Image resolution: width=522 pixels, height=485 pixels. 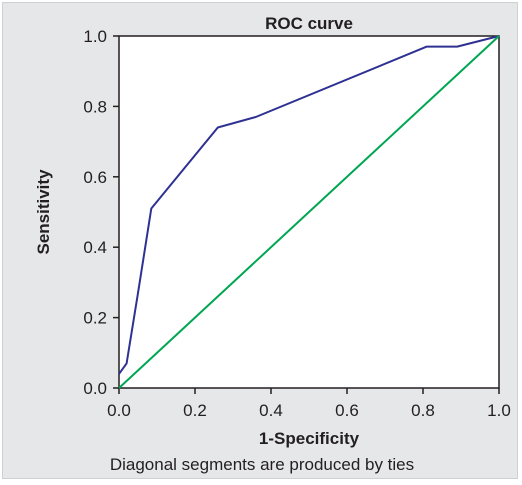 I want to click on x-tick-label: 1.0, so click(x=499, y=410).